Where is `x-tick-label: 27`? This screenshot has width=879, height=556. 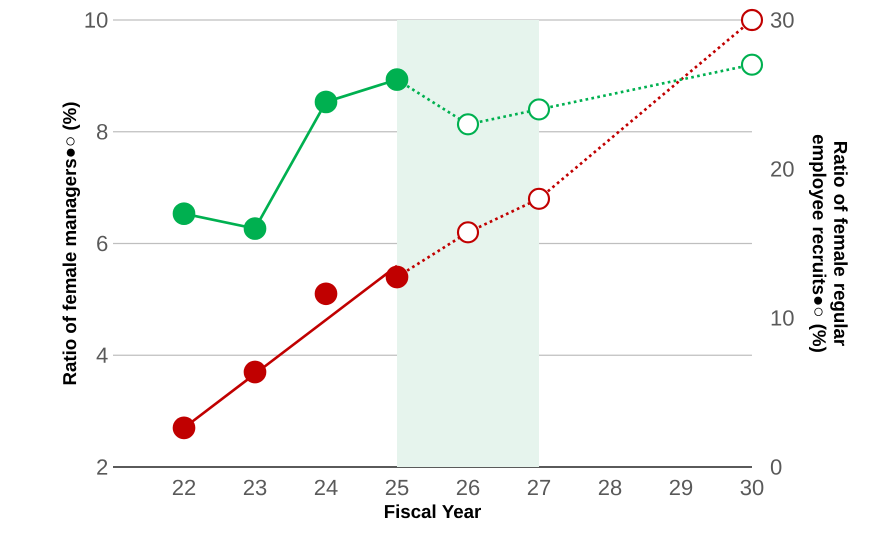 x-tick-label: 27 is located at coordinates (539, 488).